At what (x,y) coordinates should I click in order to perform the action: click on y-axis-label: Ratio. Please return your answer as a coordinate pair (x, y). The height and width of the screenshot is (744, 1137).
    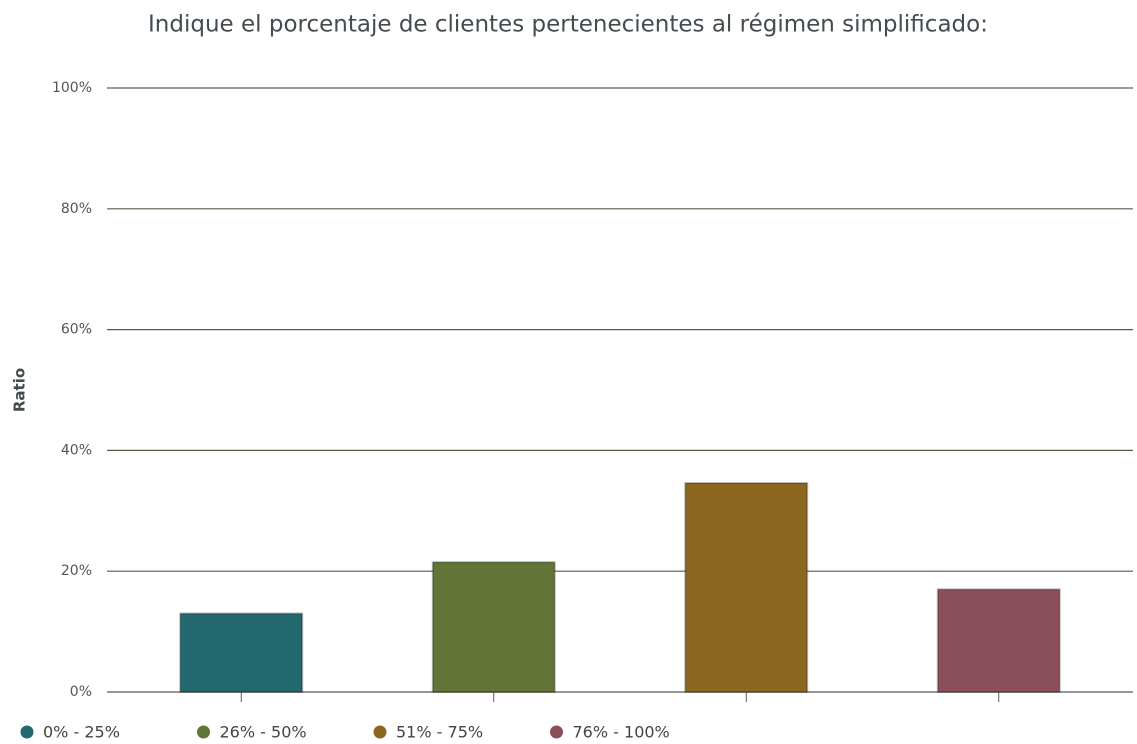
    Looking at the image, I should click on (20, 390).